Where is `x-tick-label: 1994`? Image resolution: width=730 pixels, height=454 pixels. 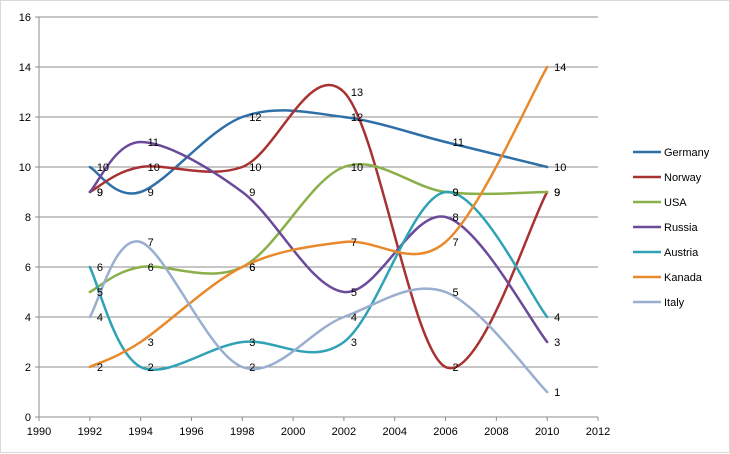 x-tick-label: 1994 is located at coordinates (140, 432).